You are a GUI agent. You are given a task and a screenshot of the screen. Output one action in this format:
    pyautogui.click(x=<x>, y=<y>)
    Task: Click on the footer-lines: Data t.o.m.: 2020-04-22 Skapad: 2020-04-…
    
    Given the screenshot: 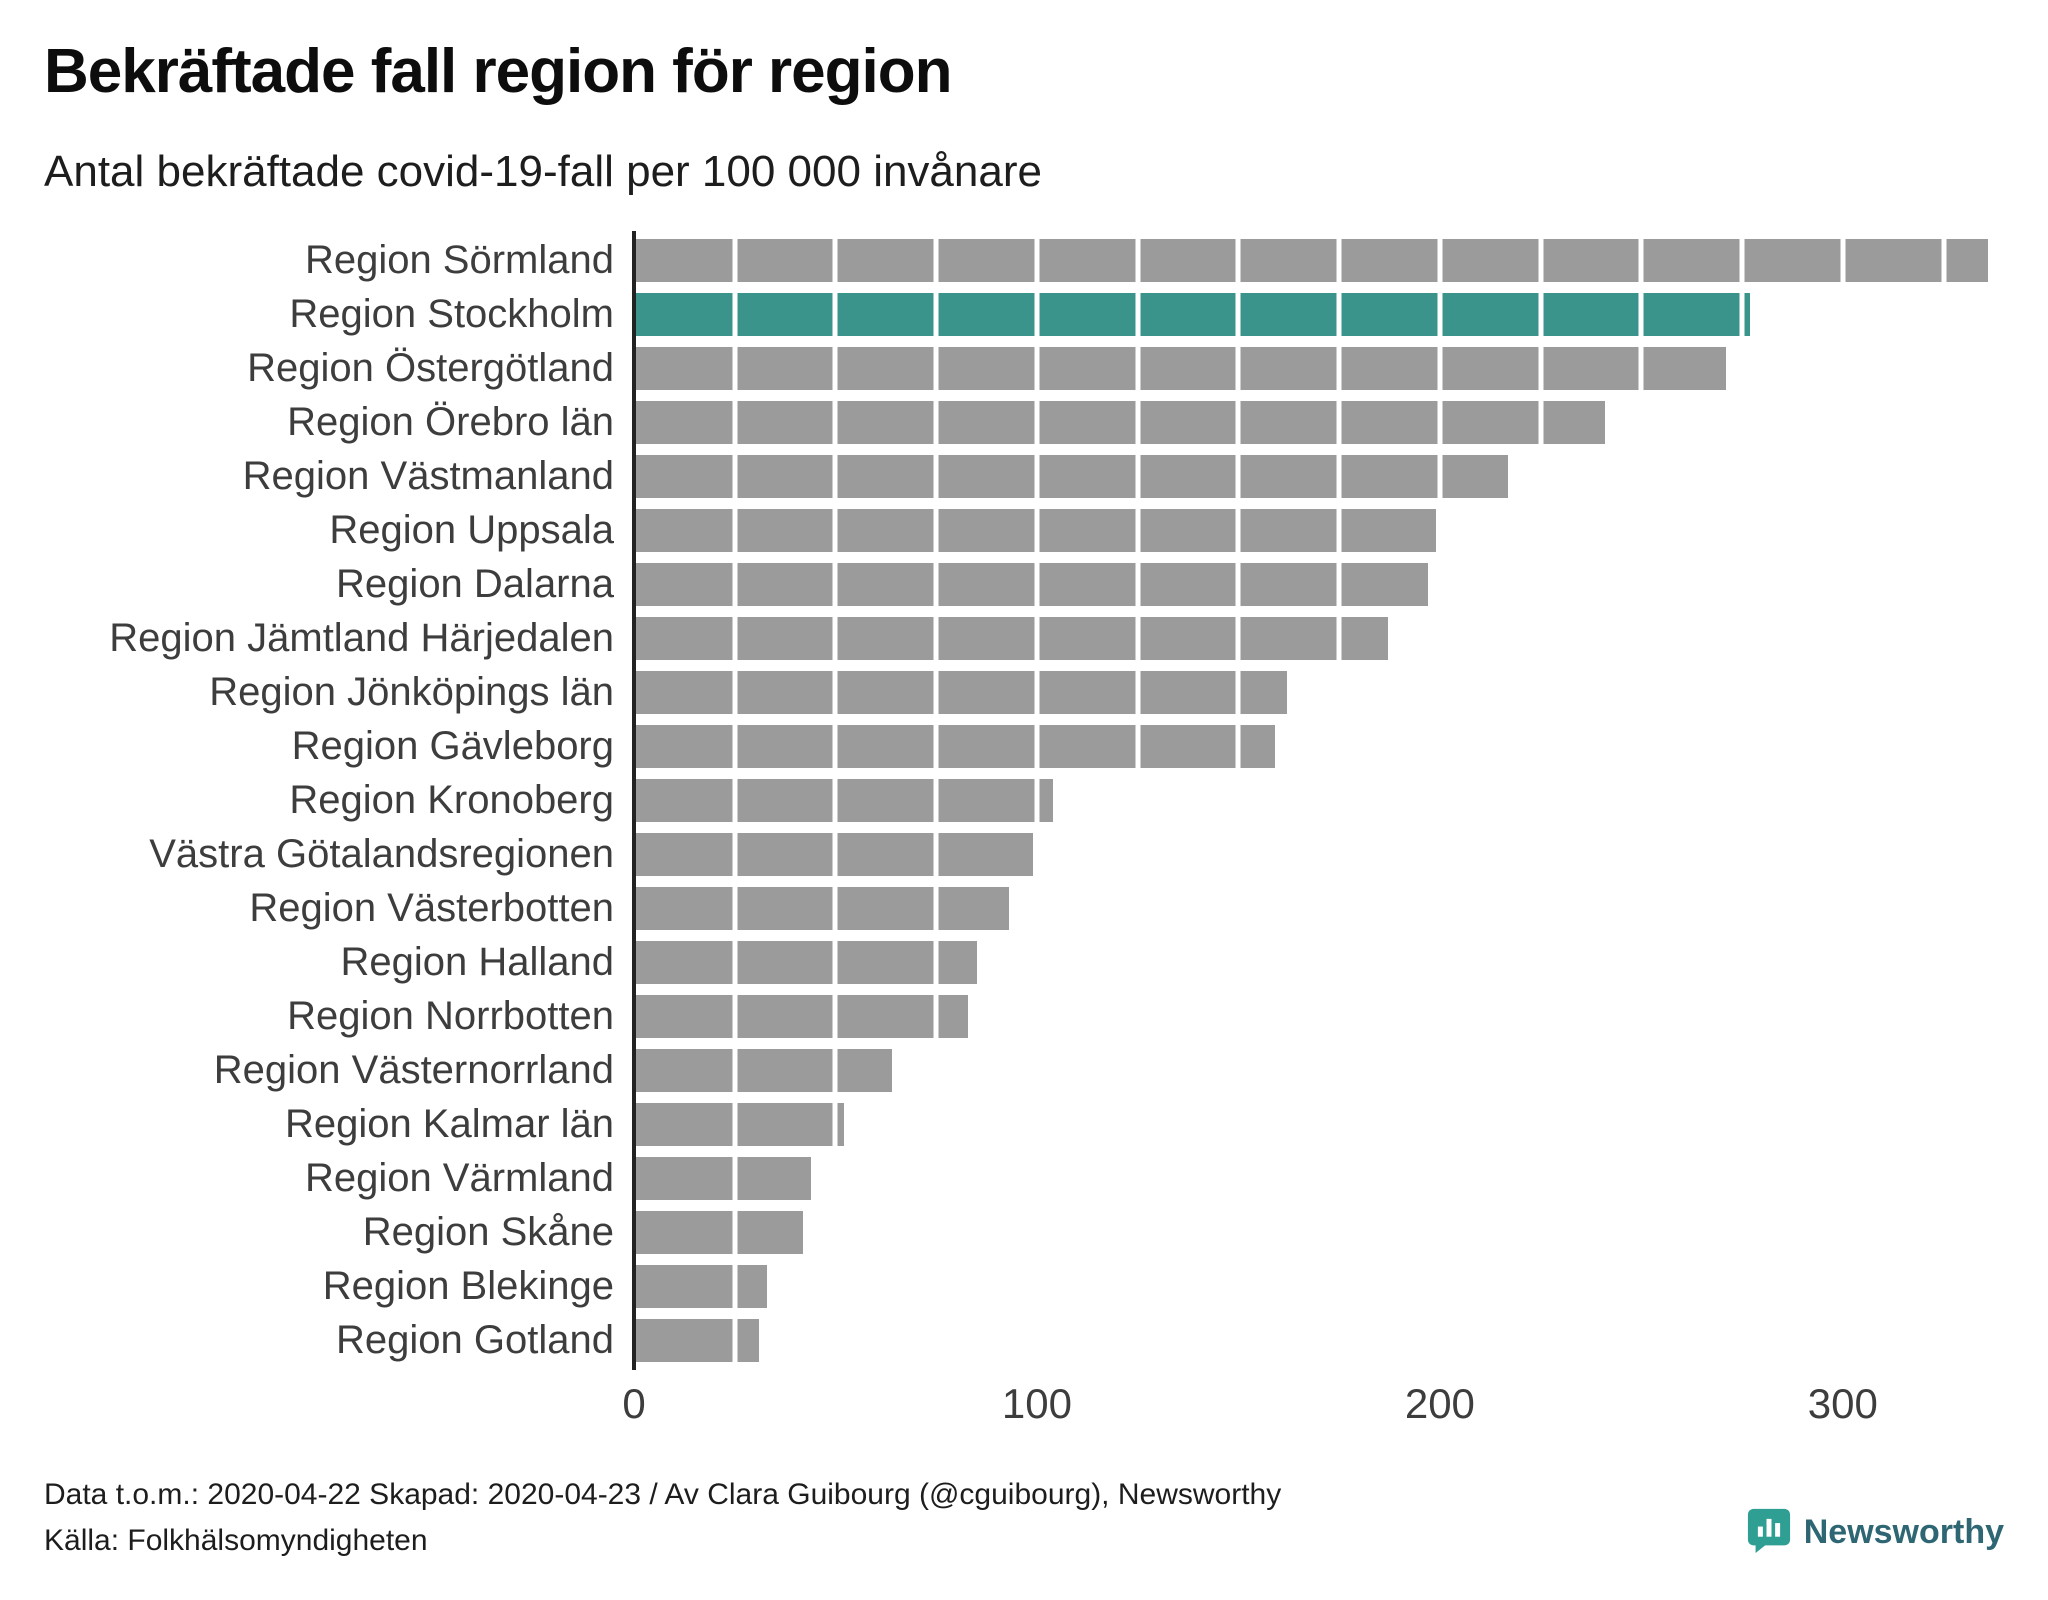 What is the action you would take?
    pyautogui.click(x=662, y=1518)
    